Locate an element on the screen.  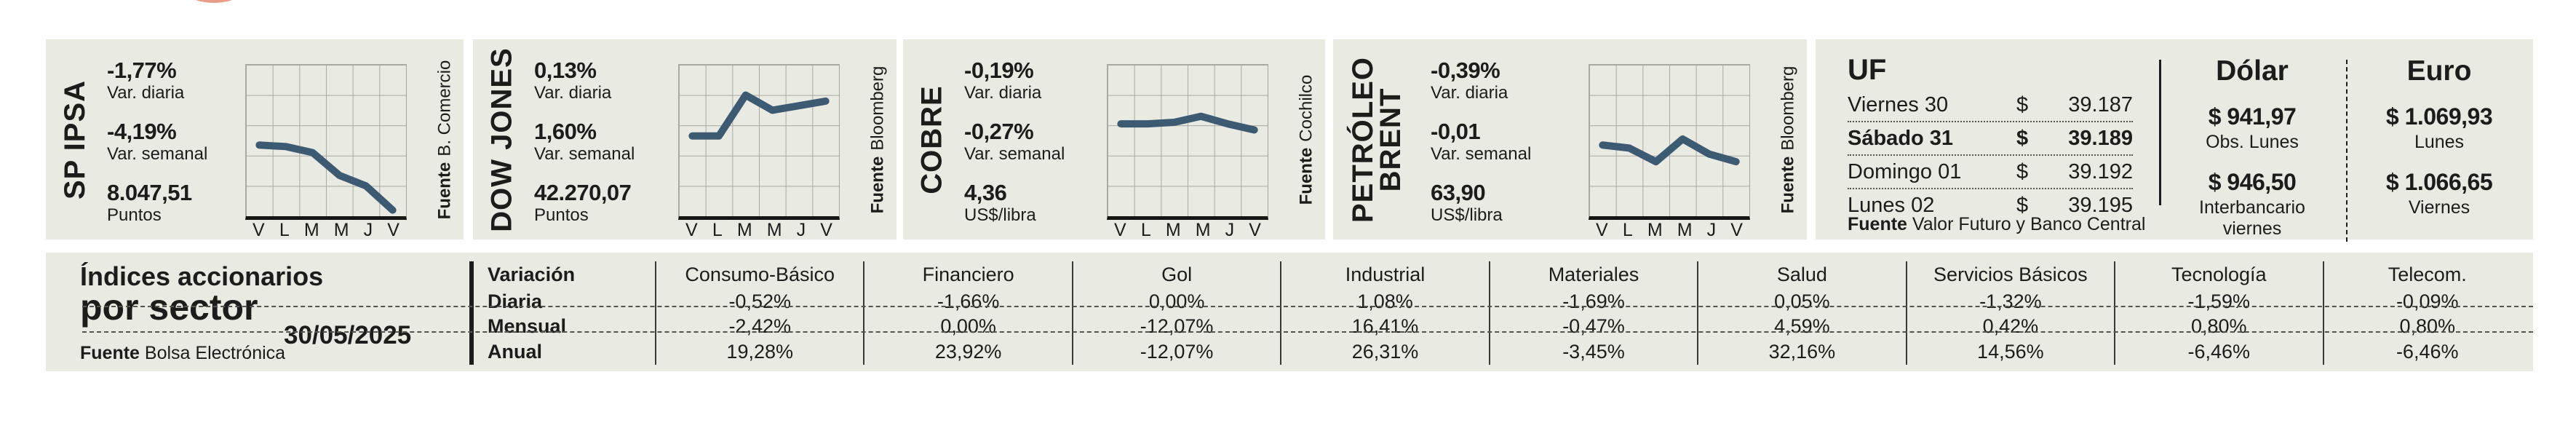
sector-name: Salud is located at coordinates (1801, 275).